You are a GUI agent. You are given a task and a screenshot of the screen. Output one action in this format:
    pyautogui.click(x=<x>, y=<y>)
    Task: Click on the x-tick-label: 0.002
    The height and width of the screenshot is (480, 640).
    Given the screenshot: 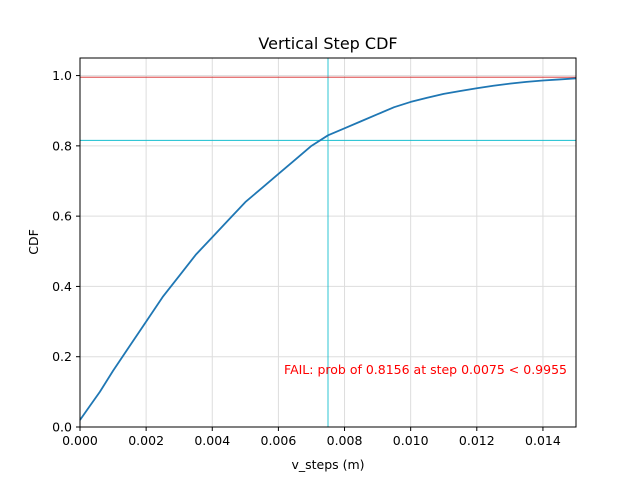 What is the action you would take?
    pyautogui.click(x=146, y=440)
    